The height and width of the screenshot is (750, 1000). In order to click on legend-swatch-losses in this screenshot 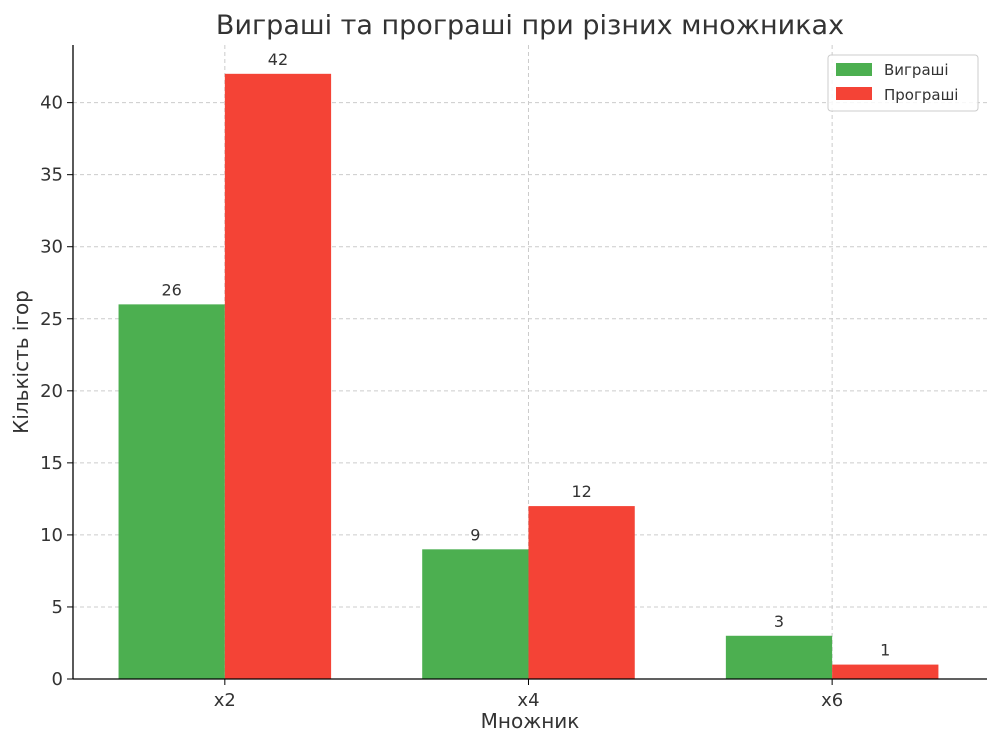, I will do `click(854, 93)`.